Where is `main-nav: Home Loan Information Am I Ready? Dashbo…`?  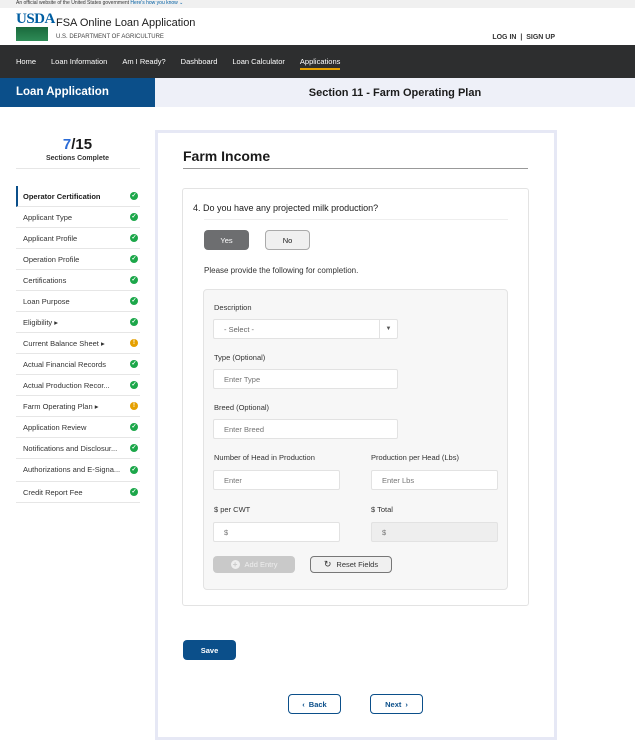
main-nav: Home Loan Information Am I Ready? Dashbo… is located at coordinates (317, 61).